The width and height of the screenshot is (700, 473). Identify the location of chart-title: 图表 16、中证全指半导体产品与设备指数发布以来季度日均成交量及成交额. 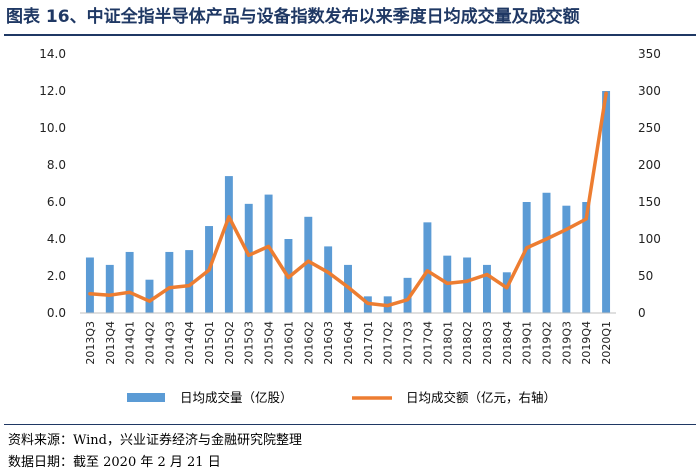
(293, 17).